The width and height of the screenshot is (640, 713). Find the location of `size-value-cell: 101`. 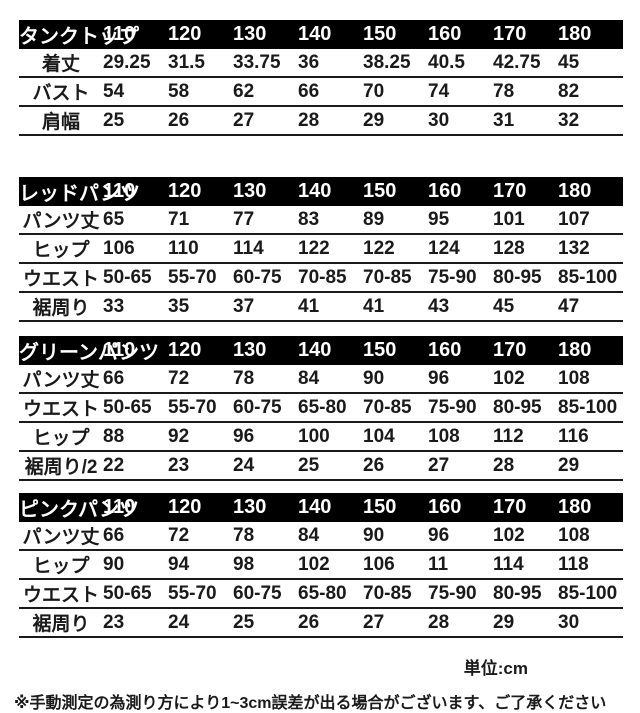

size-value-cell: 101 is located at coordinates (525, 220).